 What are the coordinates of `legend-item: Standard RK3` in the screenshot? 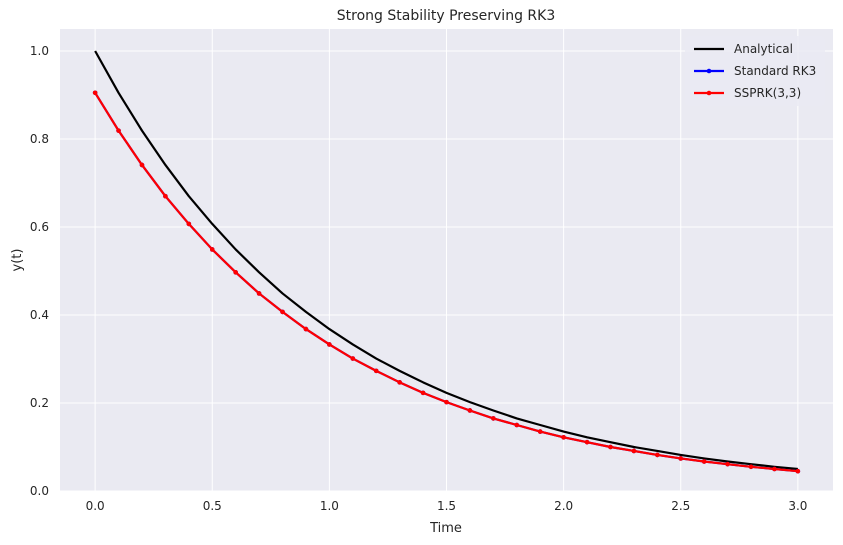 It's located at (755, 71).